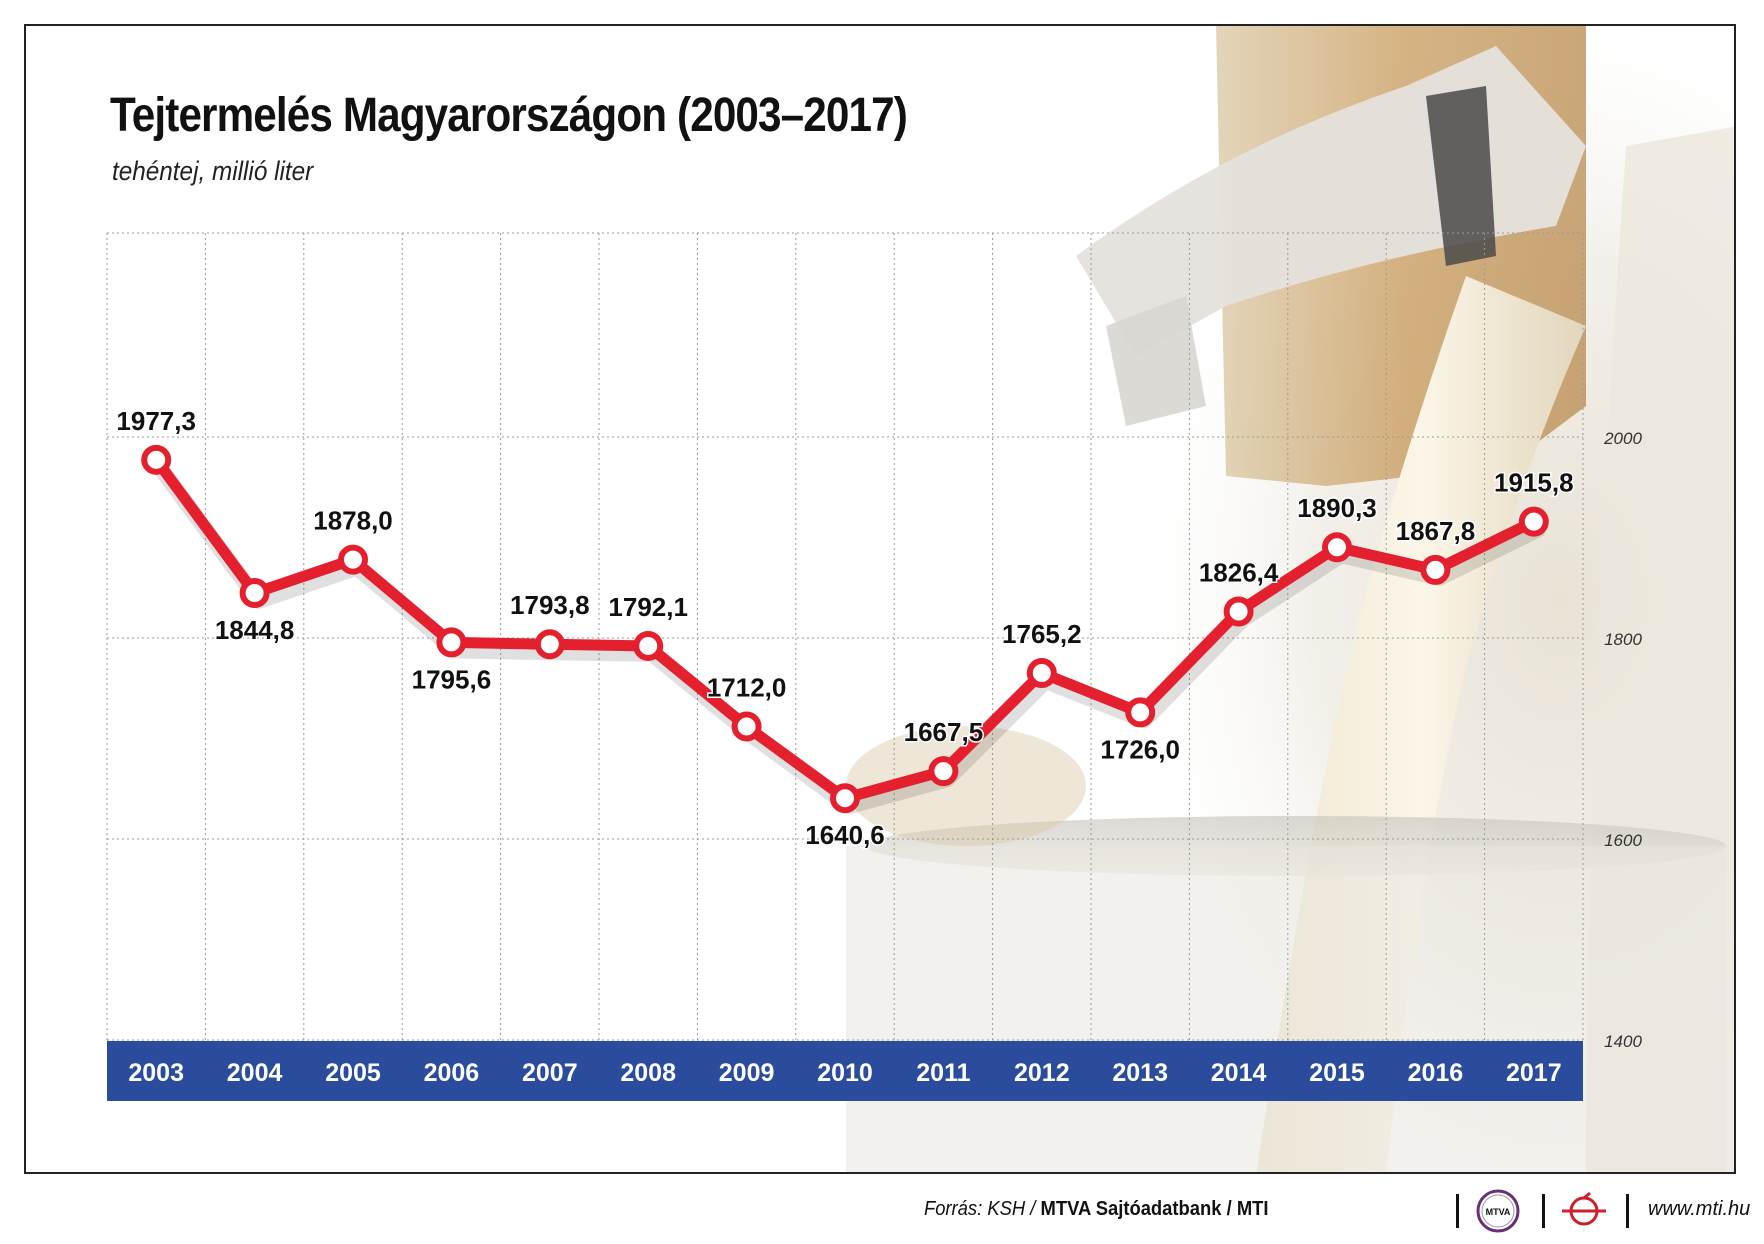  Describe the element at coordinates (1584, 1208) in the screenshot. I see `mti-logo-icon` at that location.